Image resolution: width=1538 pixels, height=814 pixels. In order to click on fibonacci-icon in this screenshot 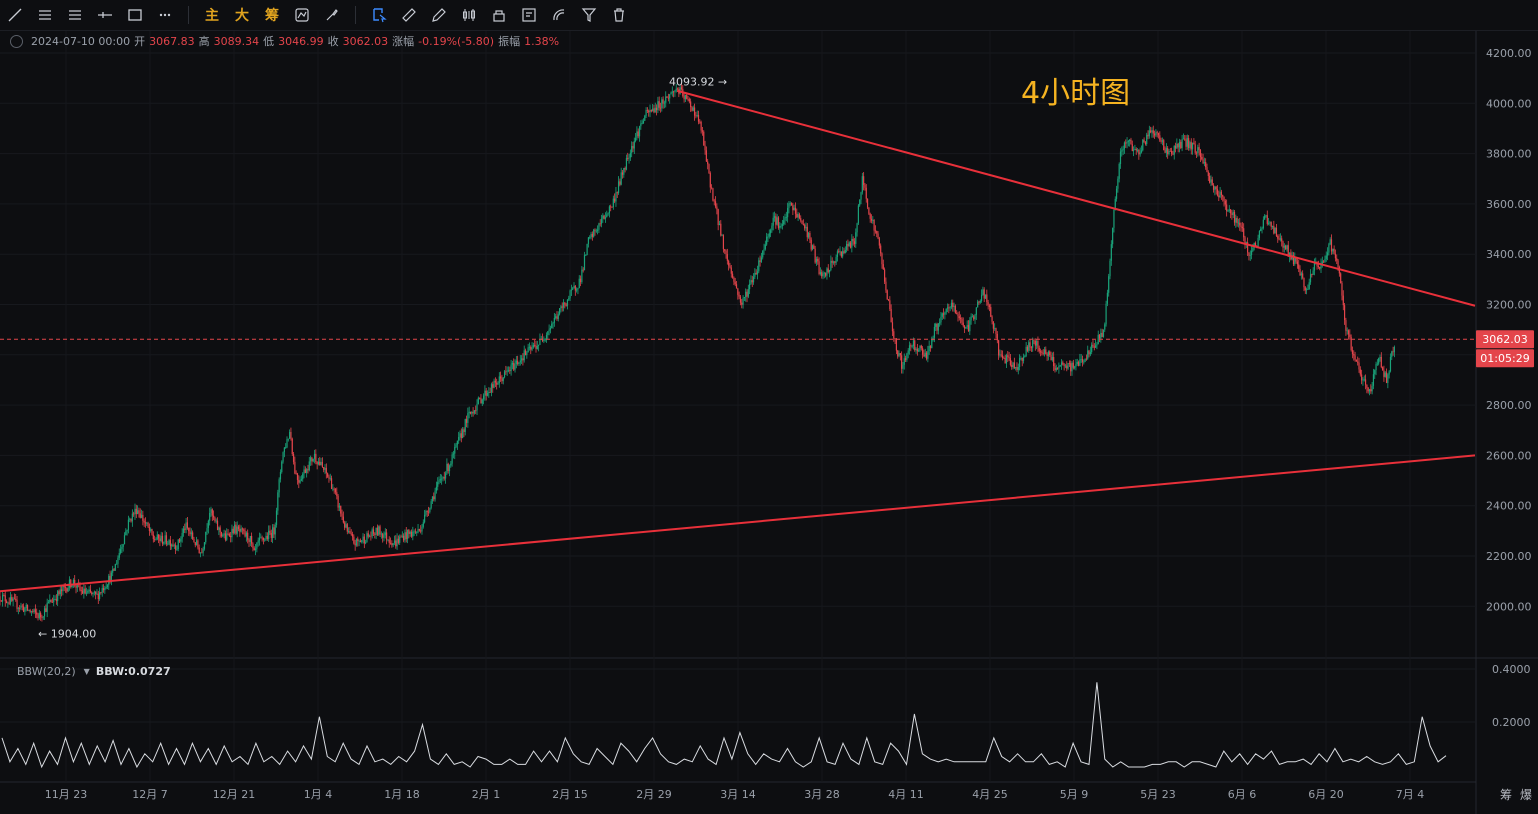, I will do `click(559, 15)`.